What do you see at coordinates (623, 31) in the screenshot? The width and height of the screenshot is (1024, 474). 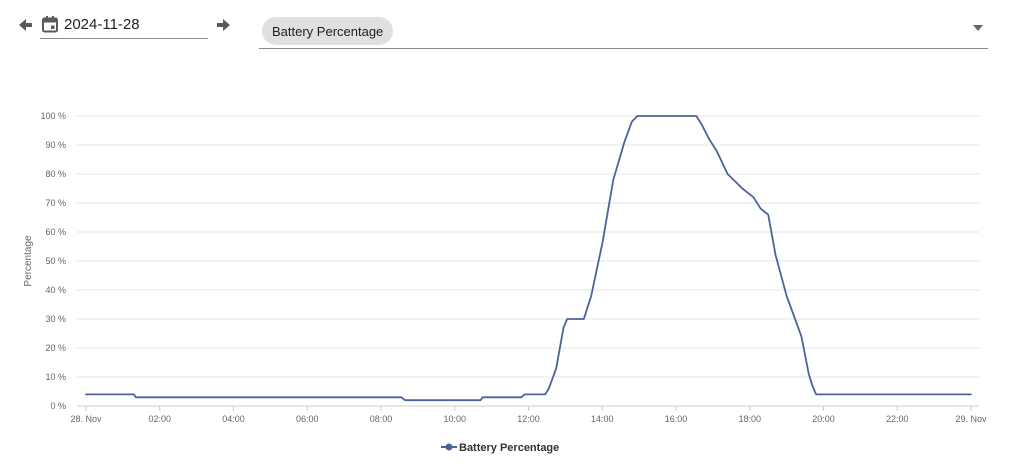 I see `metric-select: Battery Percentage` at bounding box center [623, 31].